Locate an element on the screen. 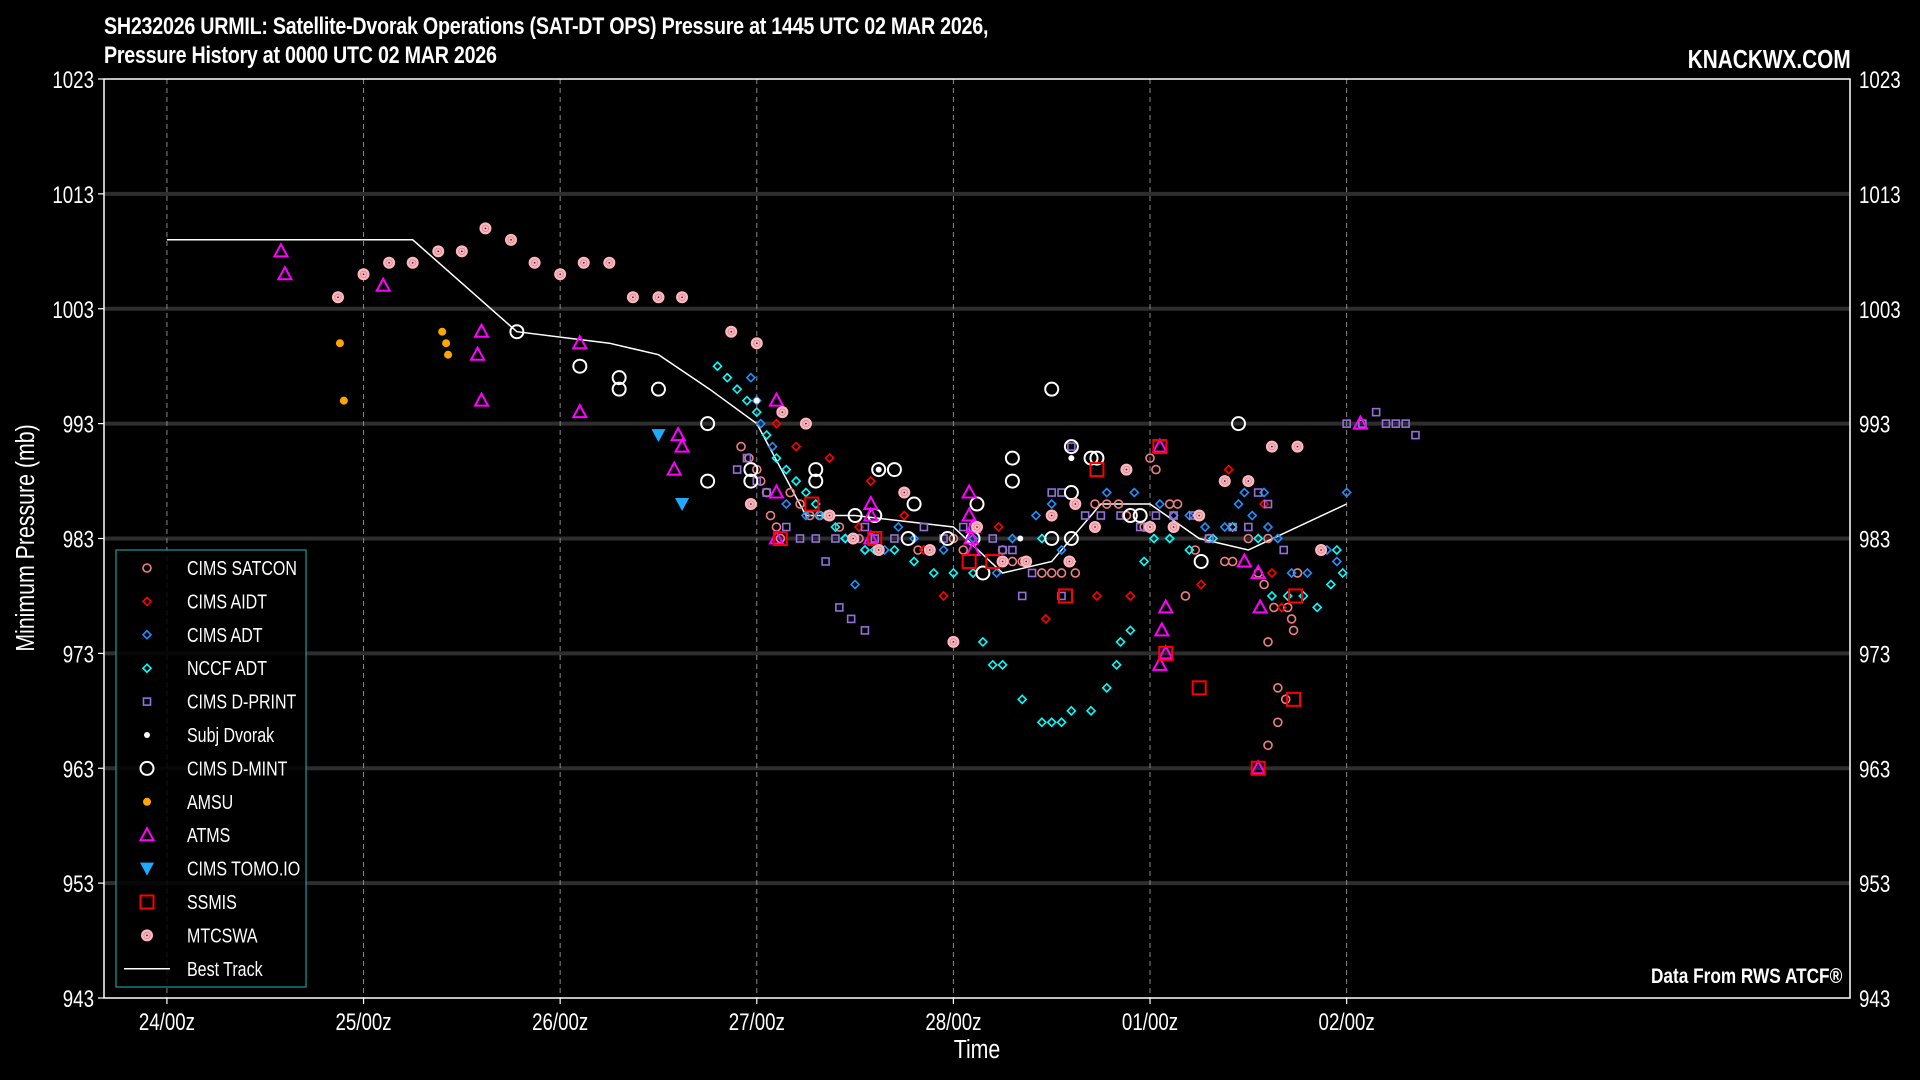 The height and width of the screenshot is (1080, 1920). legend-label: SSMIS is located at coordinates (212, 902).